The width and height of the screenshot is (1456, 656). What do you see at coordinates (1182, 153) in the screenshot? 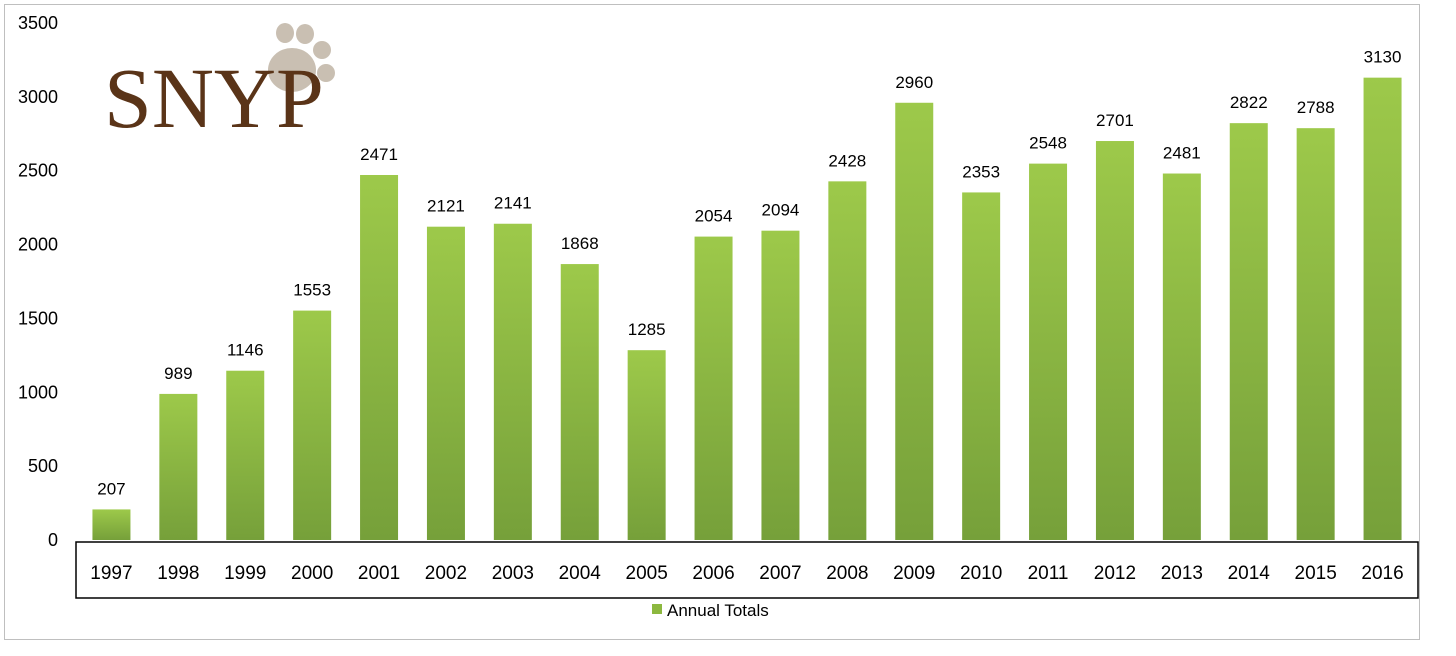
I see `data-label-2013: 2481` at bounding box center [1182, 153].